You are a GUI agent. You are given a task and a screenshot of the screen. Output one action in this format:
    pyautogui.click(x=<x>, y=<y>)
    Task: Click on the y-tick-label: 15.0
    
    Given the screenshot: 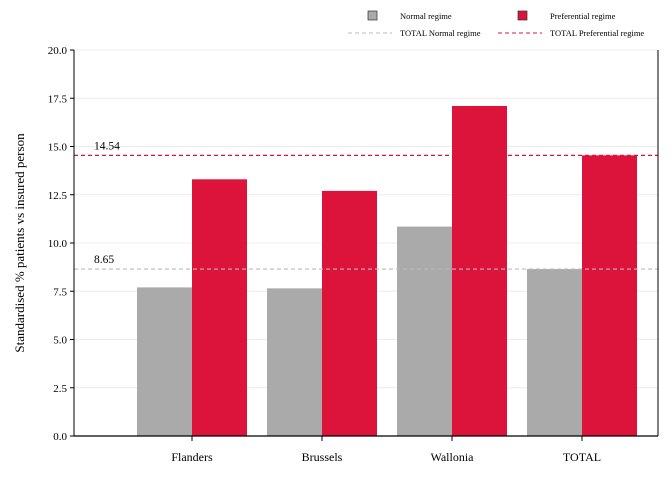 What is the action you would take?
    pyautogui.click(x=58, y=148)
    